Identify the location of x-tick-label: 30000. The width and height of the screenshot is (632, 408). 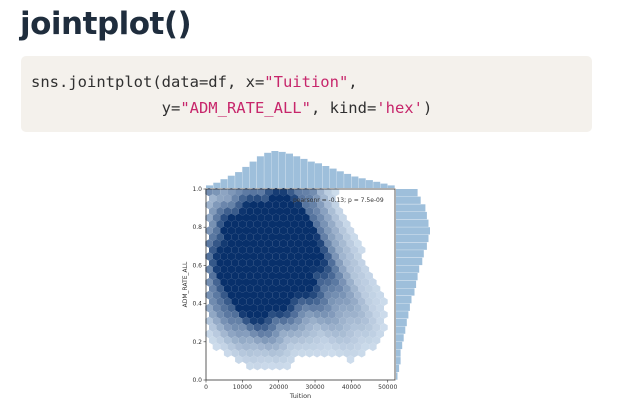
(314, 387).